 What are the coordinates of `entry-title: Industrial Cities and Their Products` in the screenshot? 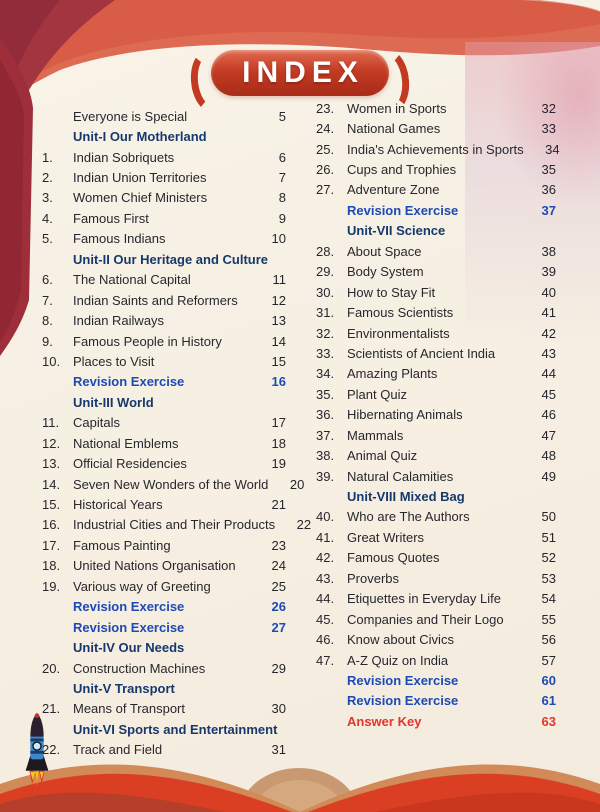 It's located at (174, 525).